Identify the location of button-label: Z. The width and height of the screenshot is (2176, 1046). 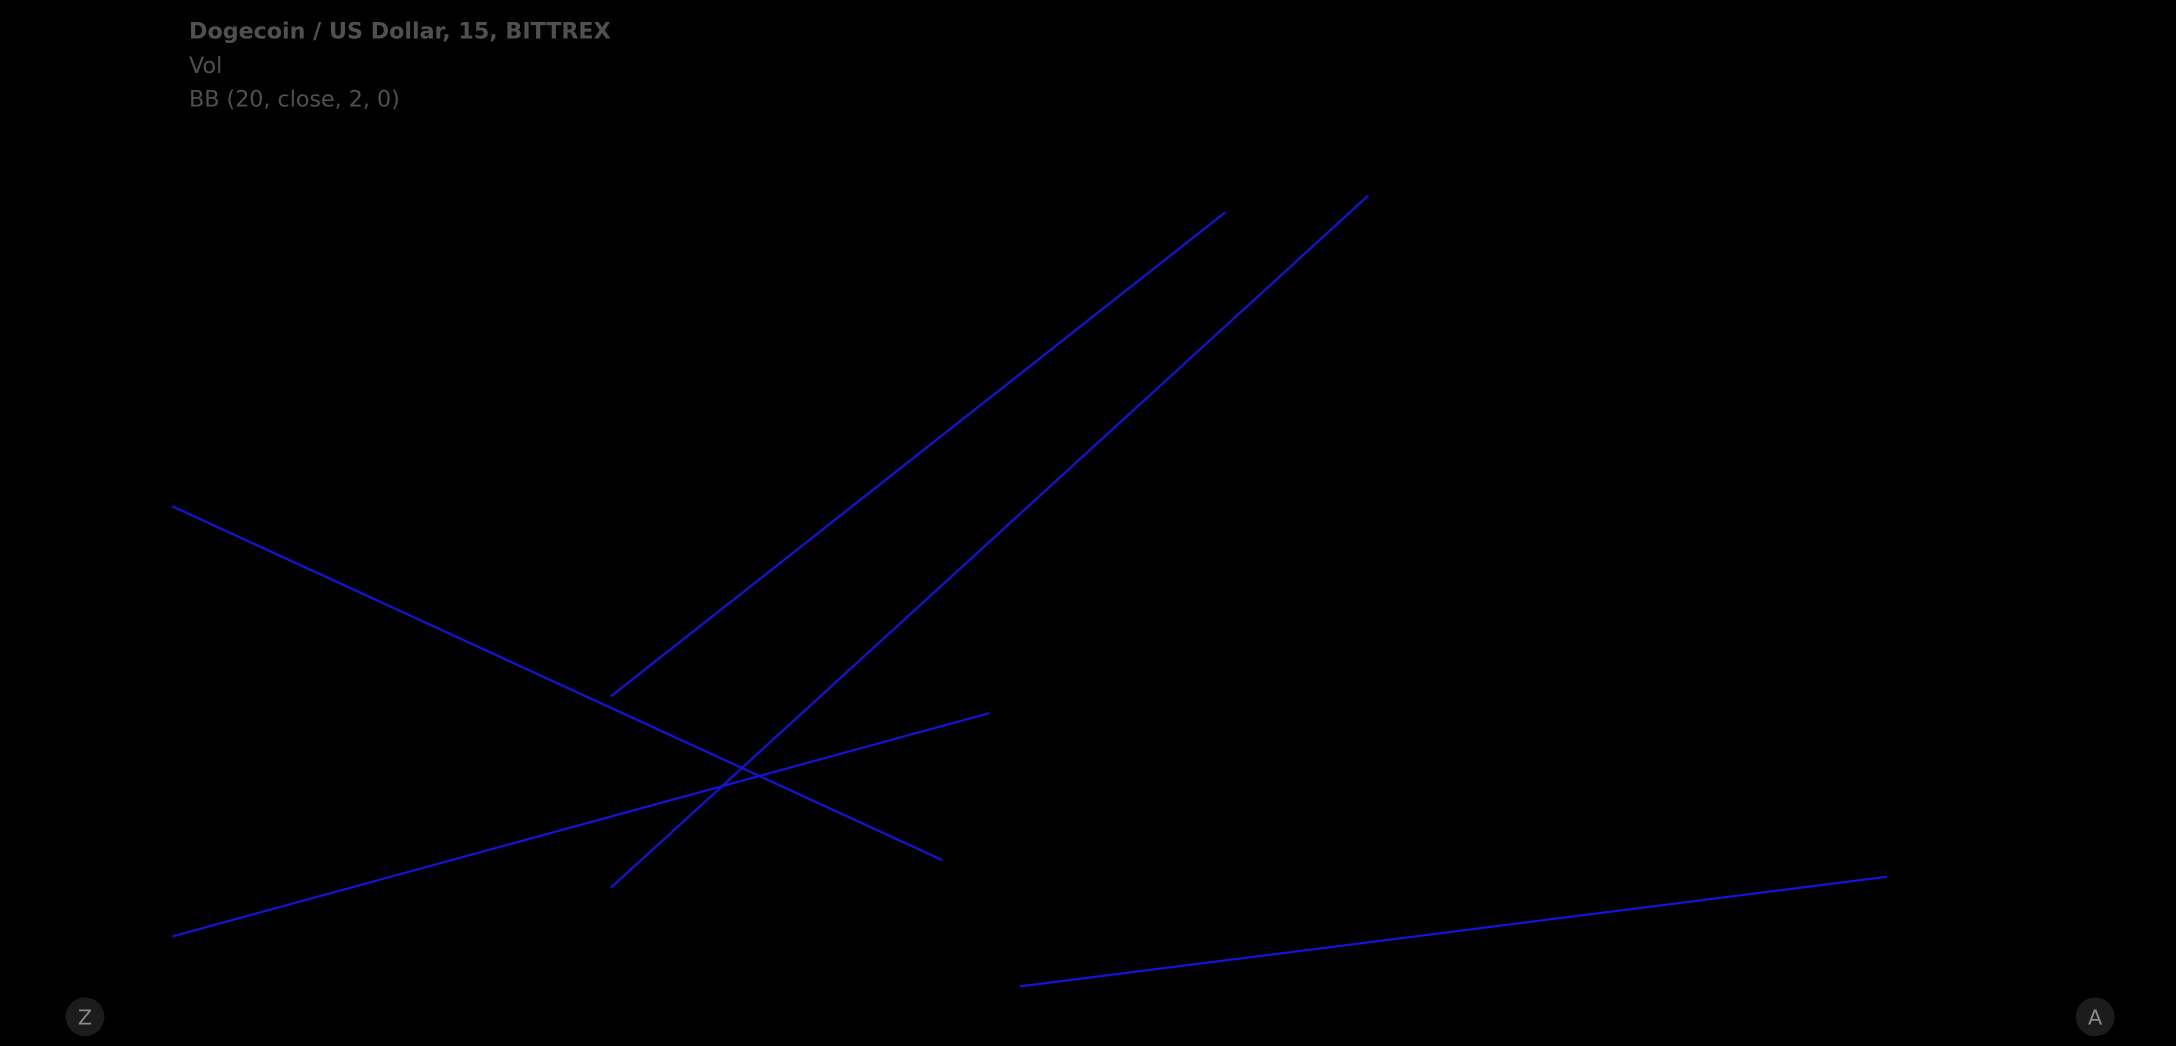
(85, 1017).